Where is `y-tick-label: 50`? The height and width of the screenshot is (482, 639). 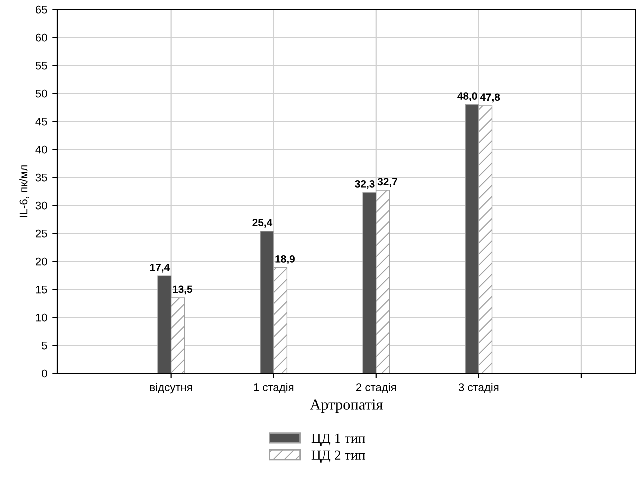
y-tick-label: 50 is located at coordinates (42, 94).